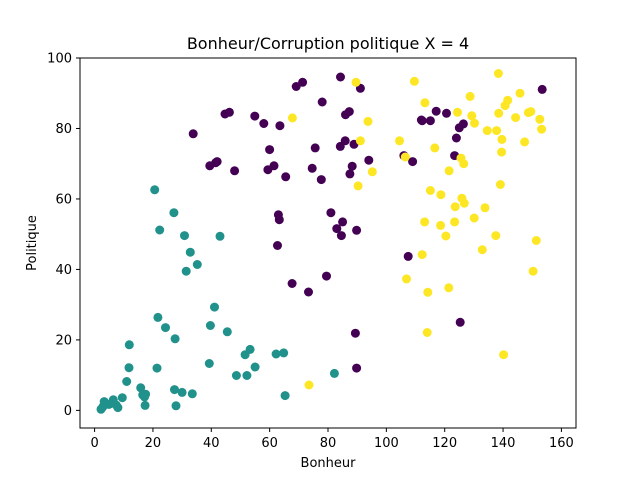 The width and height of the screenshot is (640, 480). What do you see at coordinates (211, 443) in the screenshot?
I see `x-tick-label: 40` at bounding box center [211, 443].